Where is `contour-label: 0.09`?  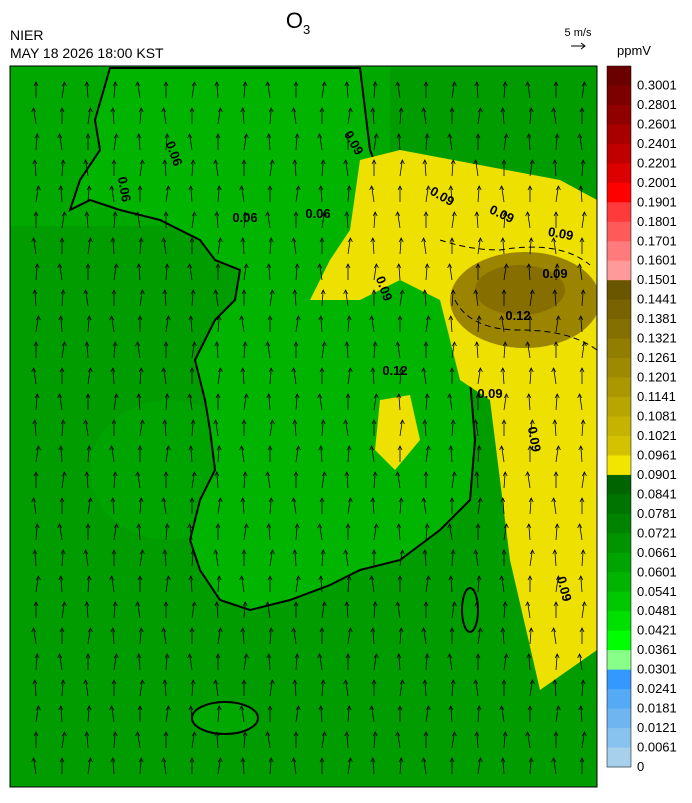 contour-label: 0.09 is located at coordinates (489, 393).